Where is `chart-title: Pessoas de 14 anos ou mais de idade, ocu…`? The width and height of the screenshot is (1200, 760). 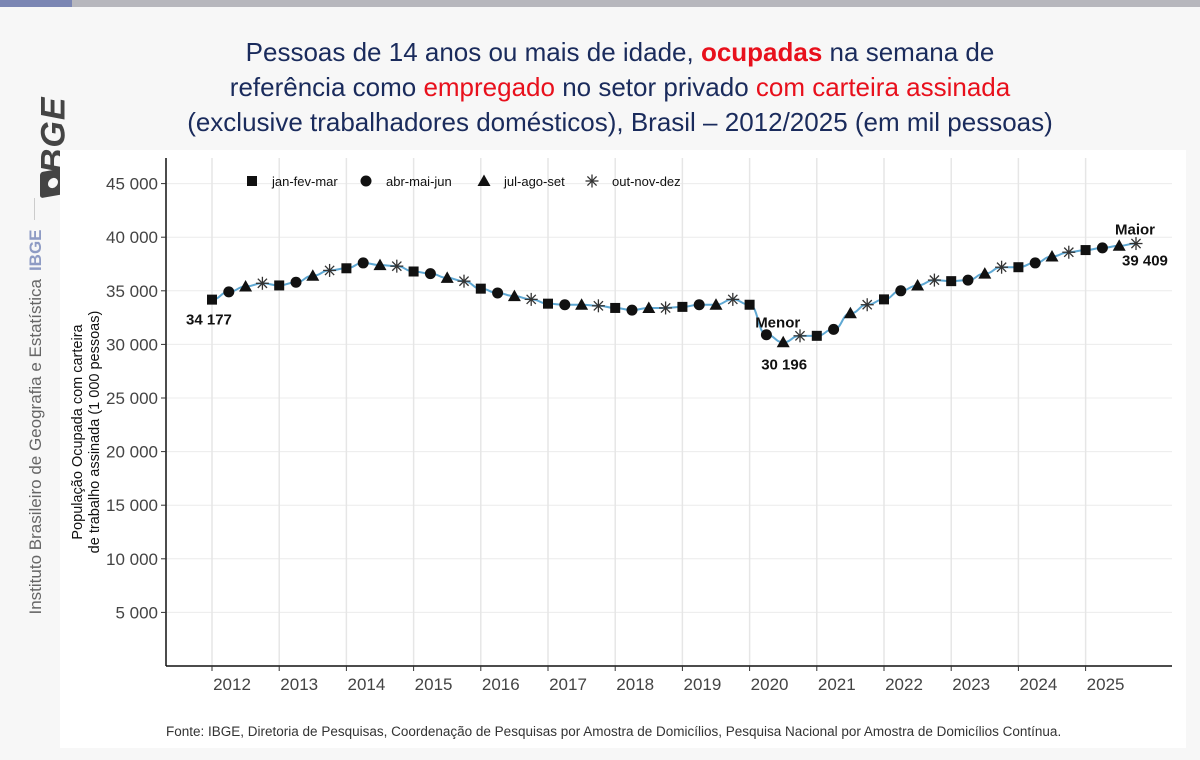 chart-title: Pessoas de 14 anos ou mais de idade, ocu… is located at coordinates (620, 87).